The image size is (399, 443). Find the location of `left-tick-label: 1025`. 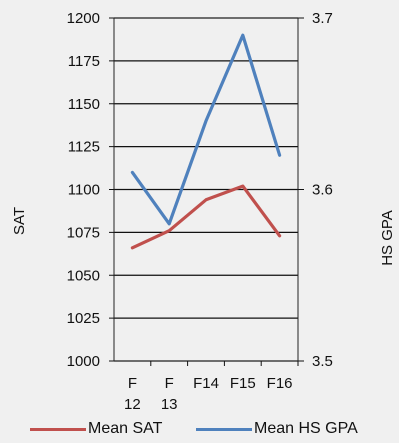

left-tick-label: 1025 is located at coordinates (83, 318).